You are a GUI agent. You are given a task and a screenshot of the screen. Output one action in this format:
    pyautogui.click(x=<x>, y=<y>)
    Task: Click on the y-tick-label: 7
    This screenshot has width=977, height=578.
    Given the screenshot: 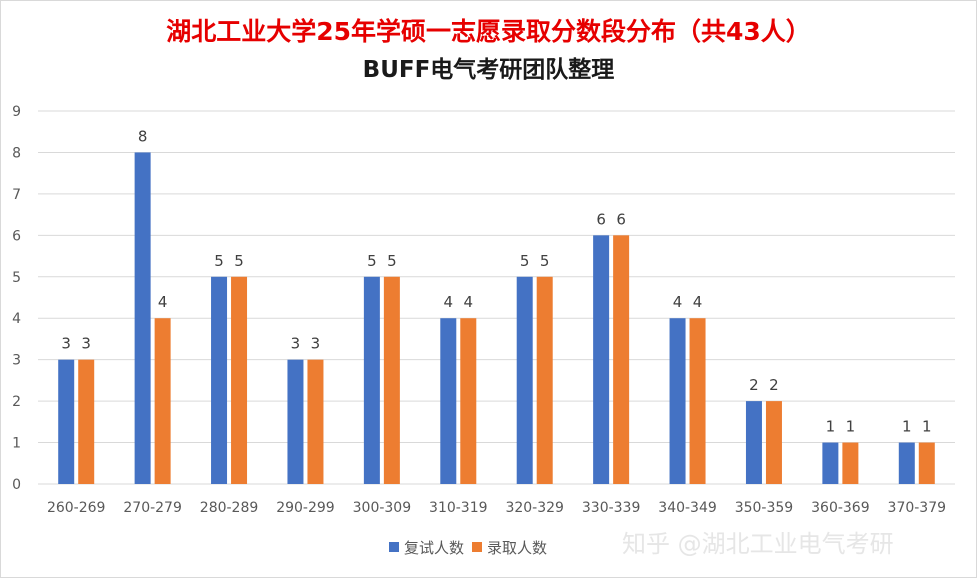 What is the action you would take?
    pyautogui.click(x=16, y=195)
    